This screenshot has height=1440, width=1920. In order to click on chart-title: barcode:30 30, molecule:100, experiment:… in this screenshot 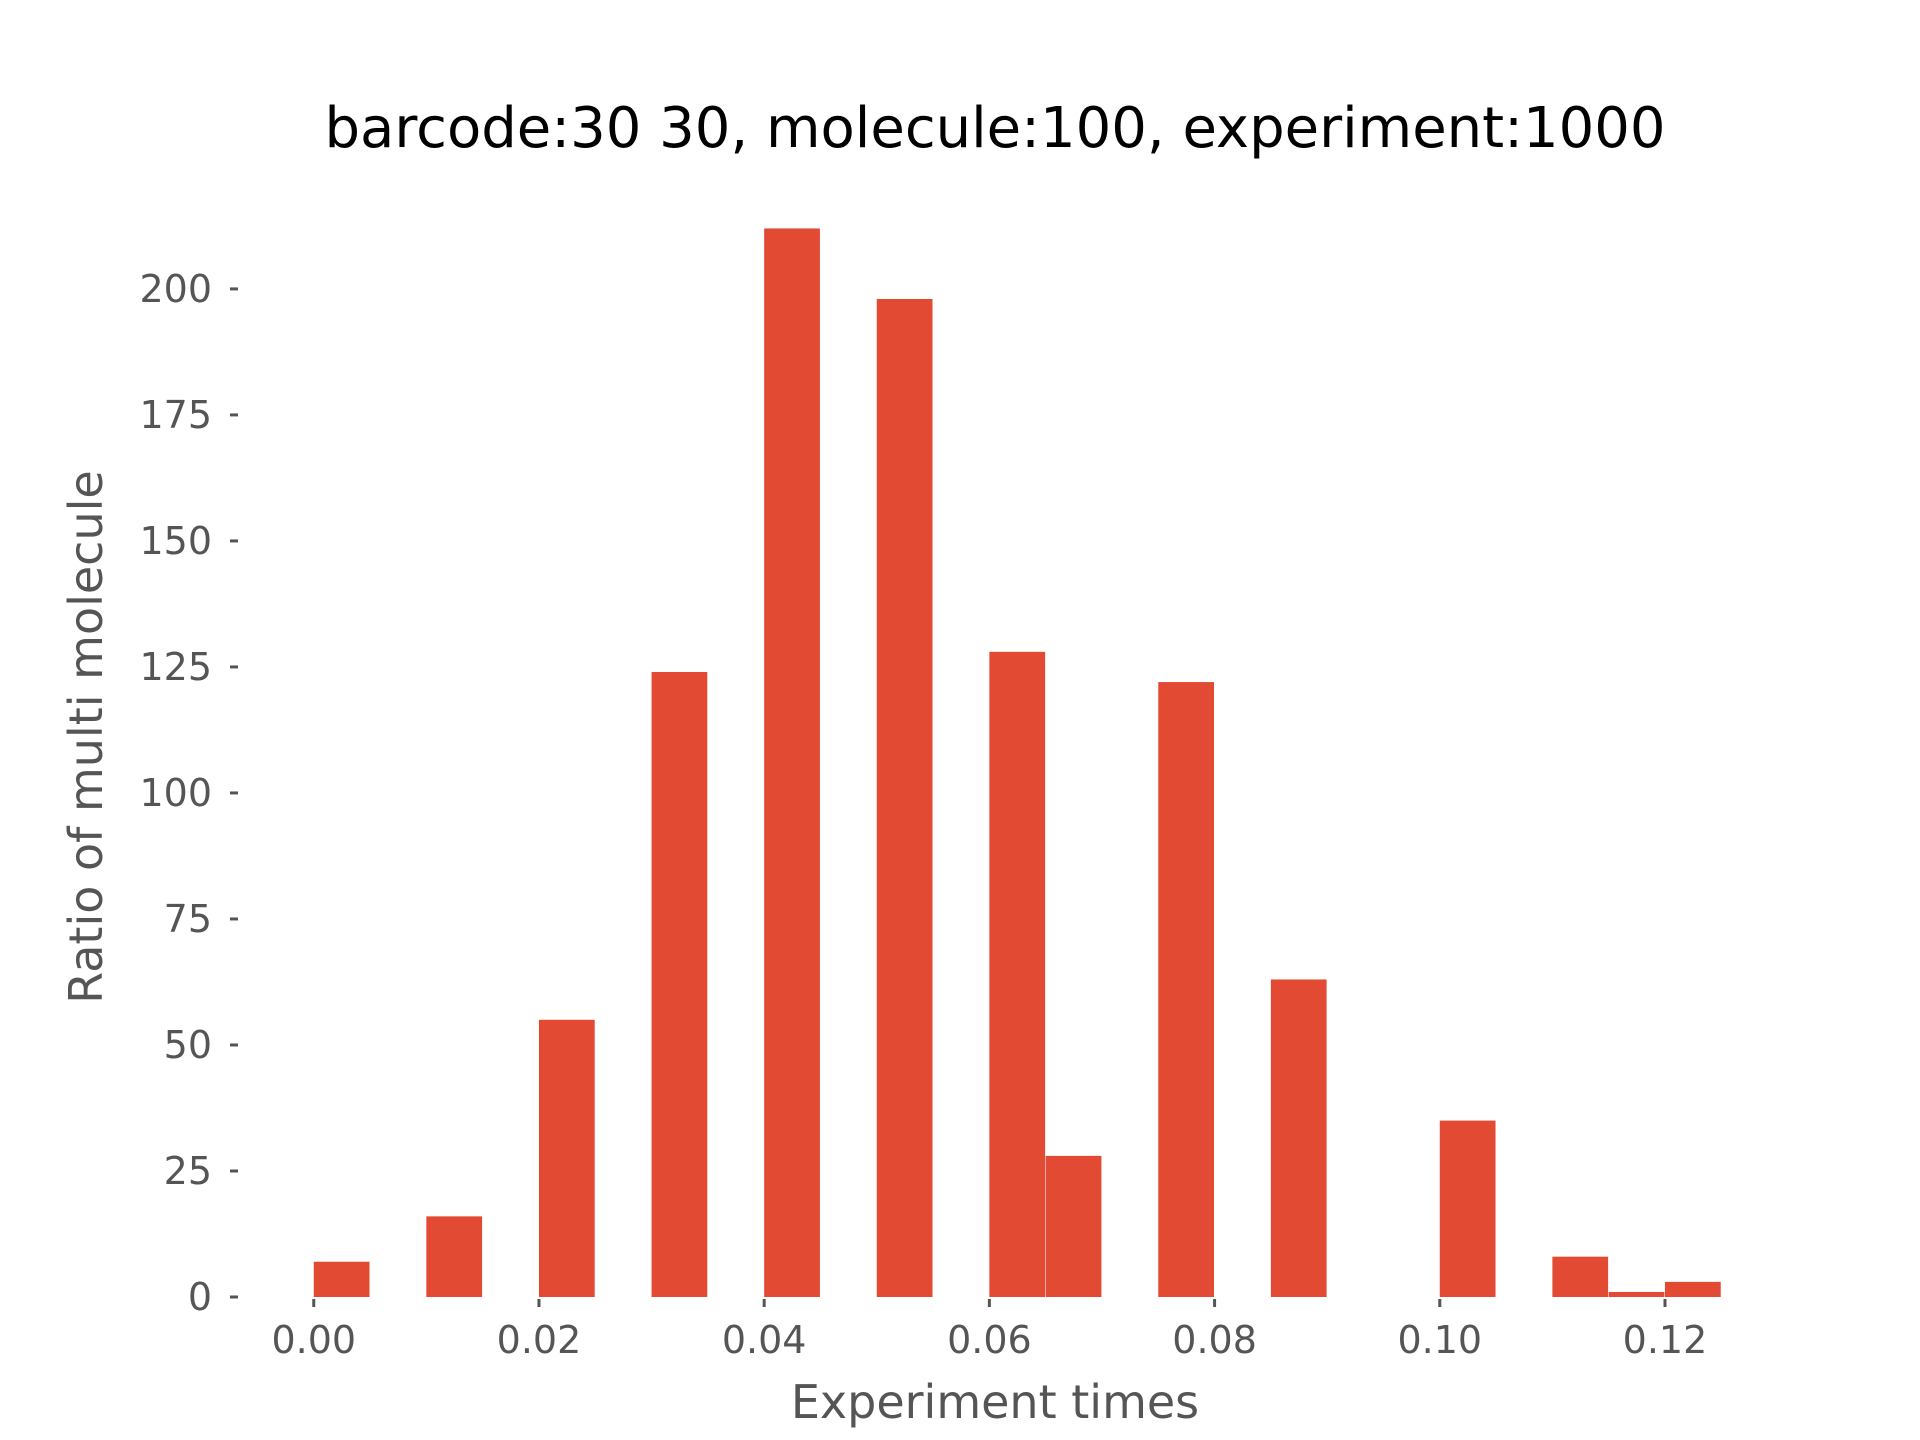, I will do `click(995, 128)`.